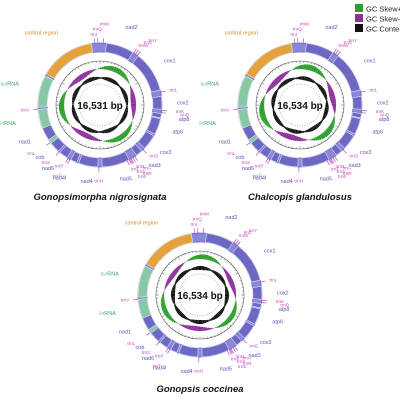 This screenshot has width=400, height=400. What do you see at coordinates (10, 84) in the screenshot?
I see `gene-label-s-rrna: s-rRNA` at bounding box center [10, 84].